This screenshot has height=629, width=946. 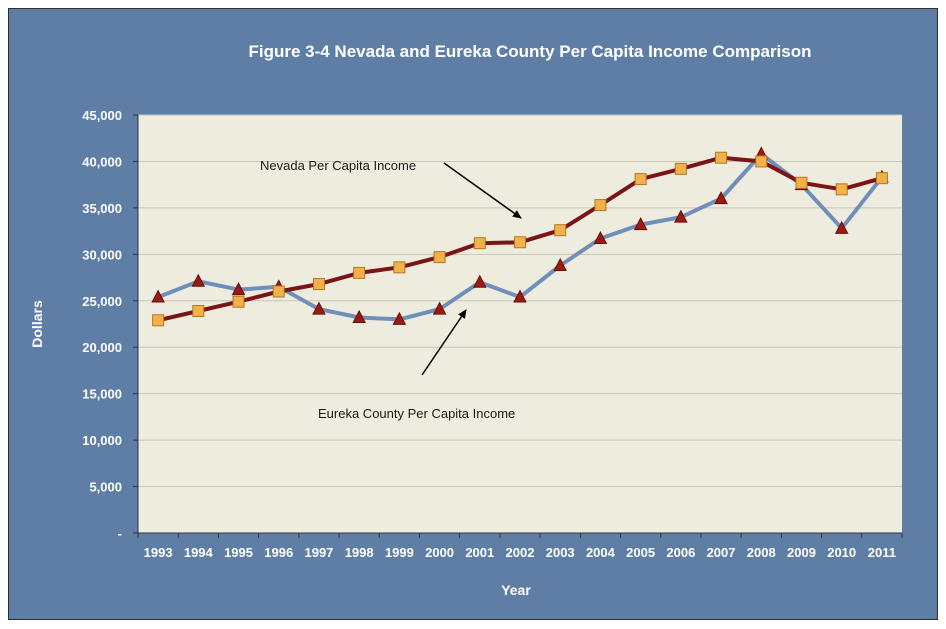 I want to click on y-tick-label: 40,000, so click(x=102, y=161).